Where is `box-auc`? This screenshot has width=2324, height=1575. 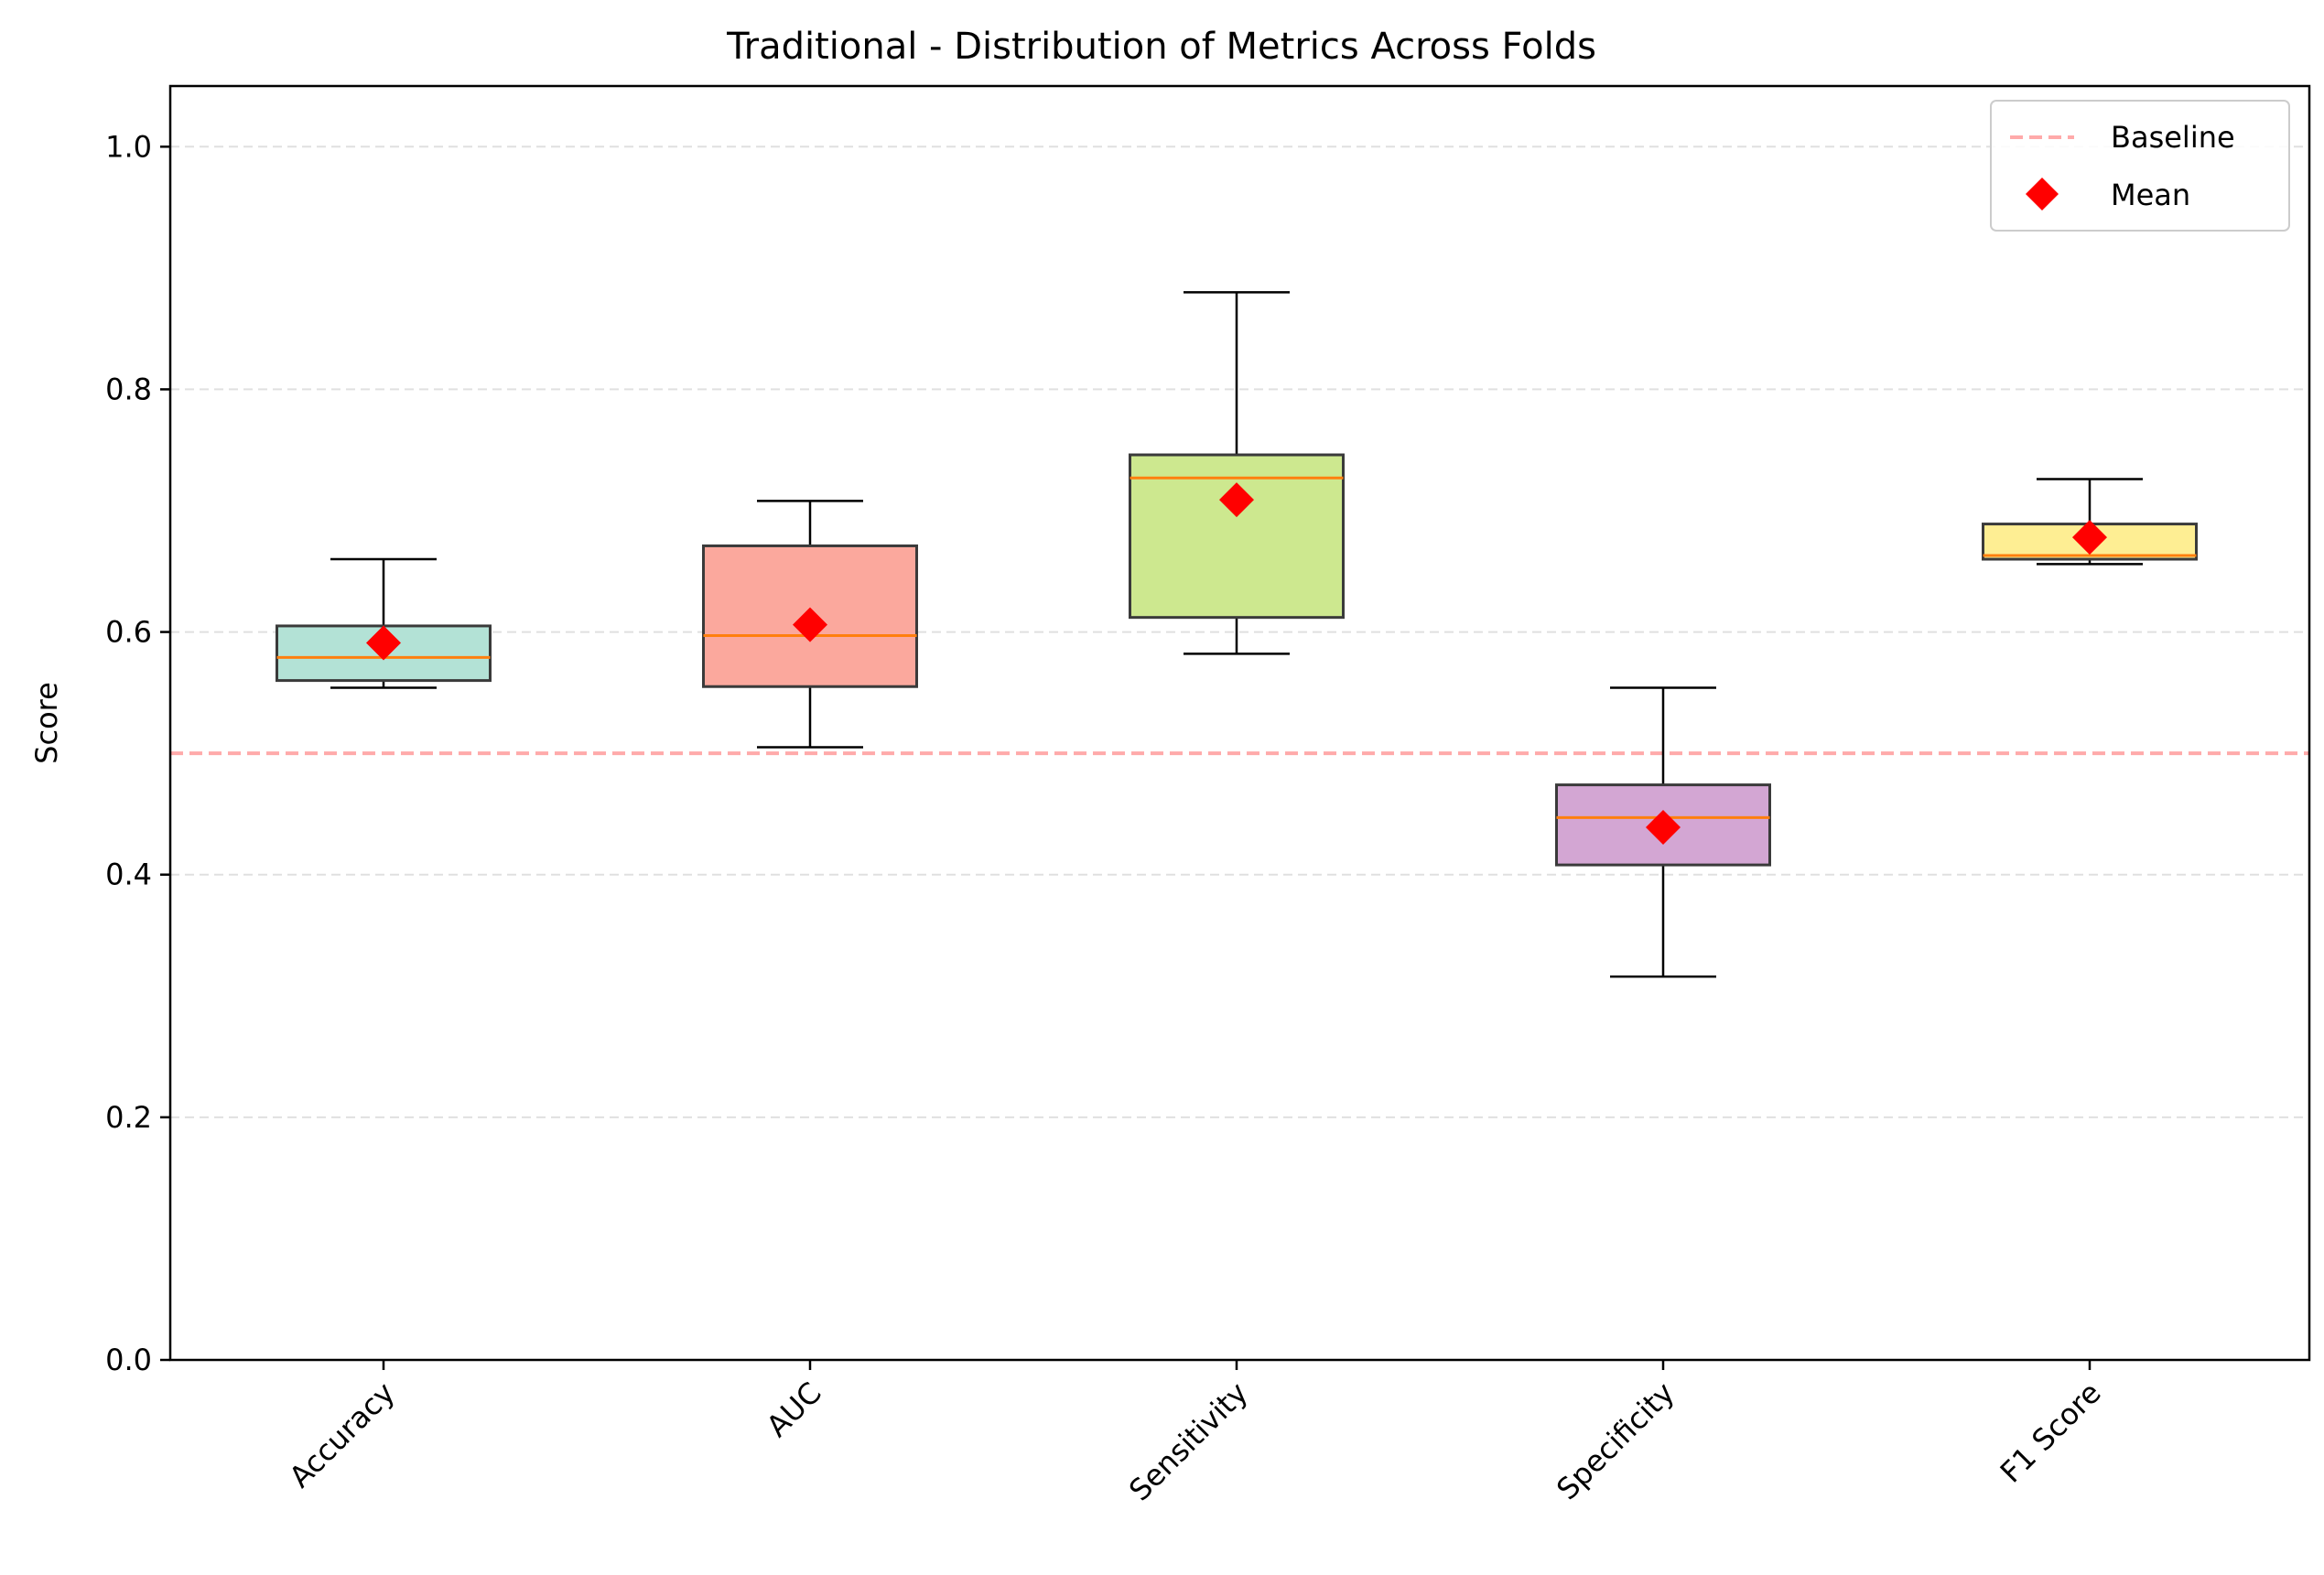
box-auc is located at coordinates (810, 624).